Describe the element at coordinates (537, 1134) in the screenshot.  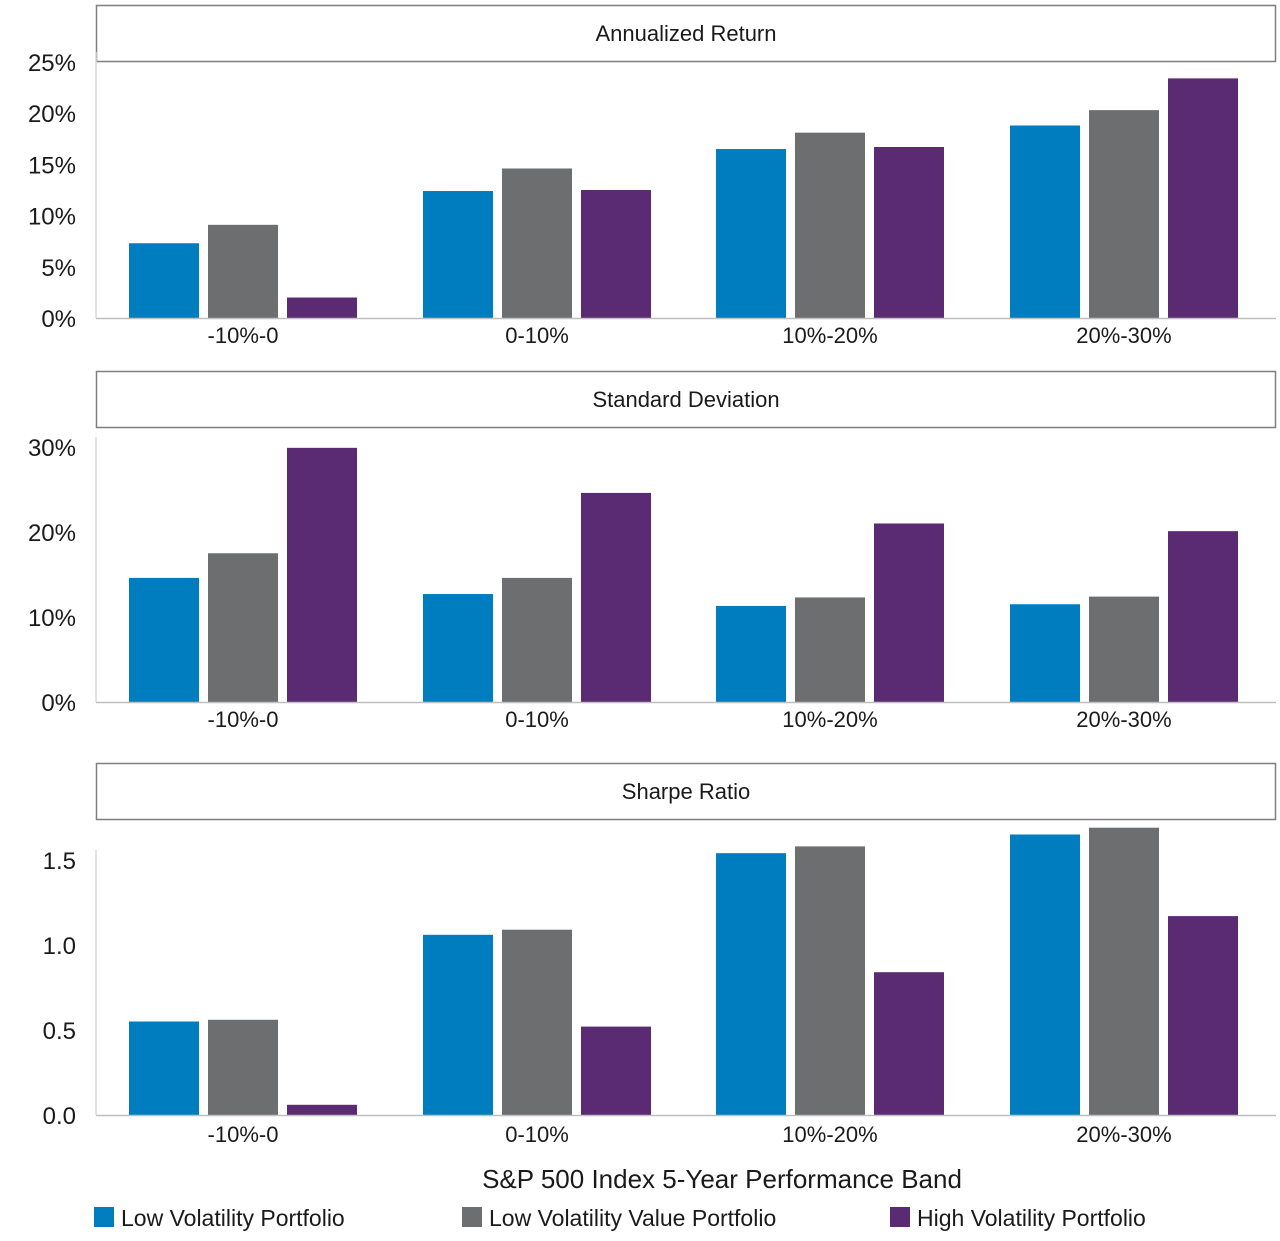
I see `category-label-sharpe-ratio: 0-10%` at that location.